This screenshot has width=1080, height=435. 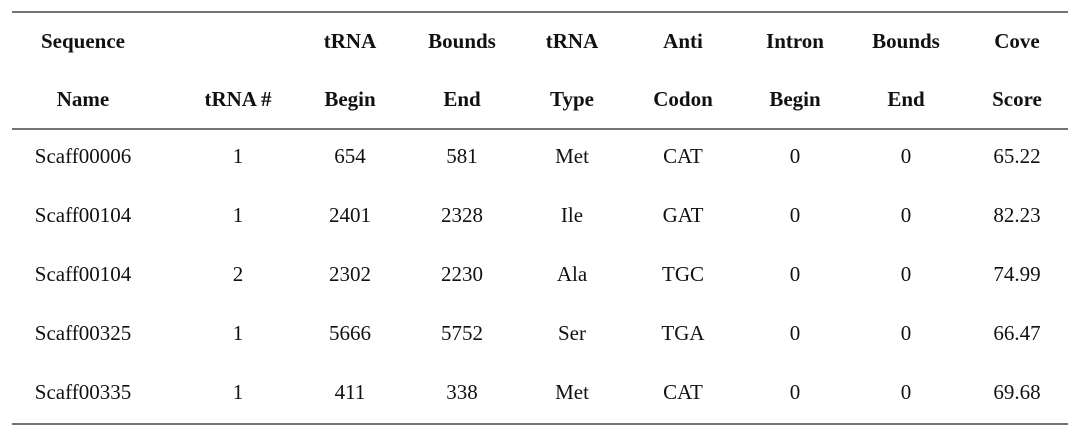 I want to click on cell: Ser, so click(x=572, y=333).